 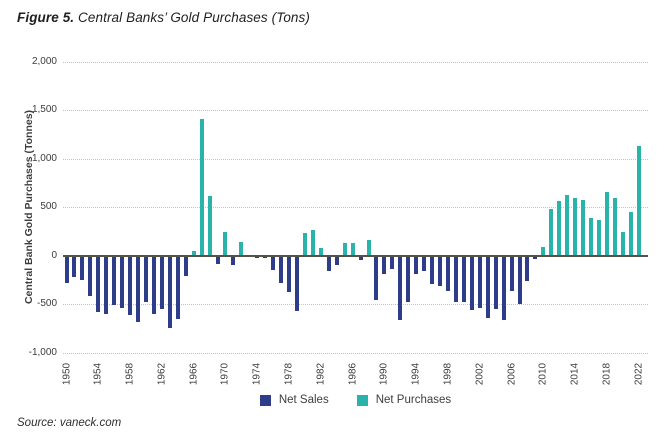 What do you see at coordinates (567, 225) in the screenshot?
I see `bar-2013` at bounding box center [567, 225].